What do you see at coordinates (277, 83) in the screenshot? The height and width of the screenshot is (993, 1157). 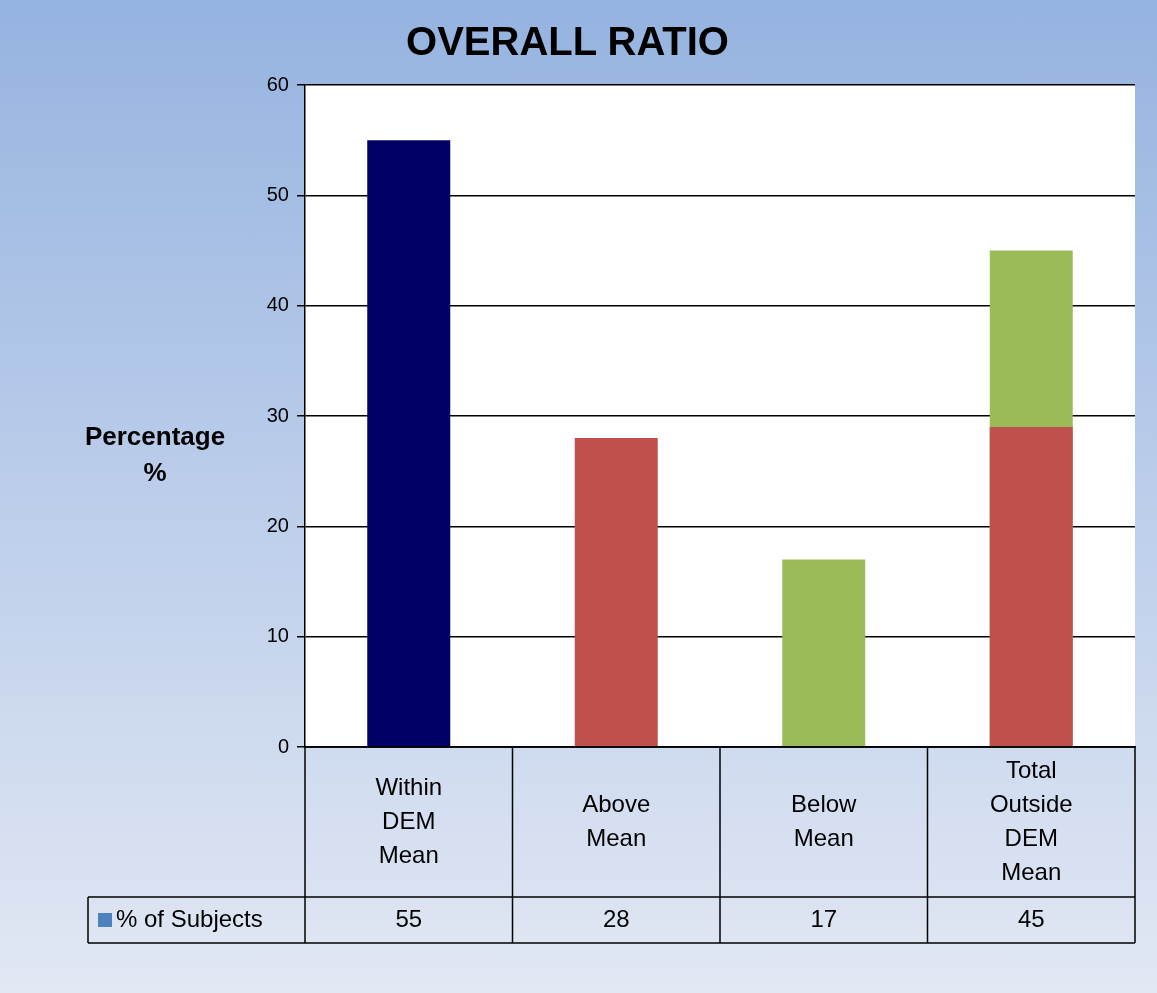 I see `y-tick-label: 60` at bounding box center [277, 83].